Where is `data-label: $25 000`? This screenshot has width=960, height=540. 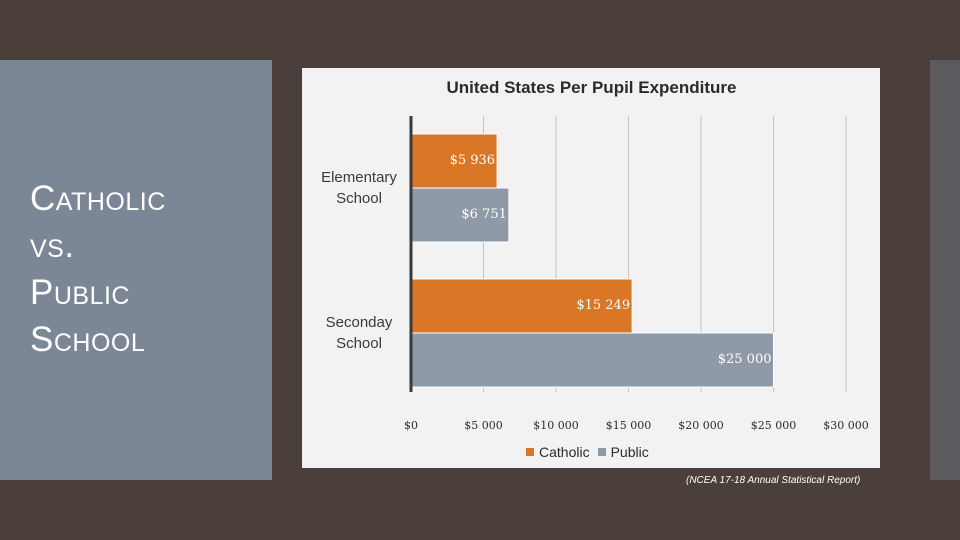
data-label: $25 000 is located at coordinates (744, 359).